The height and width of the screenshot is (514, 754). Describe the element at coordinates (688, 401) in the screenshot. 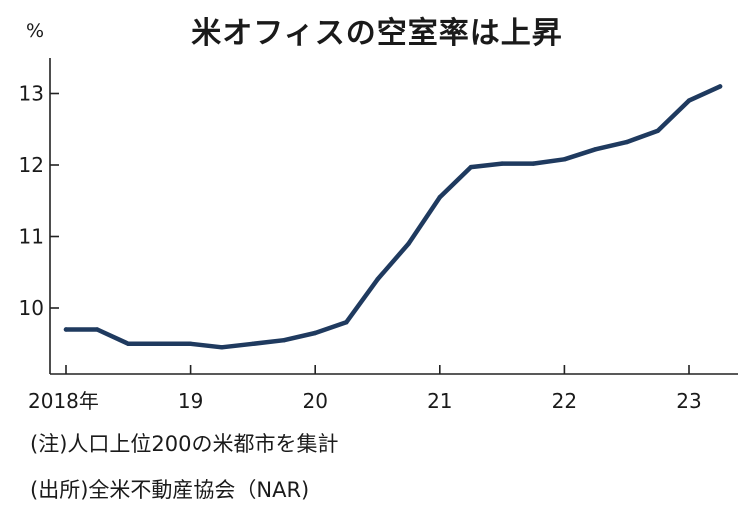

I see `x-tick-label: 23` at that location.